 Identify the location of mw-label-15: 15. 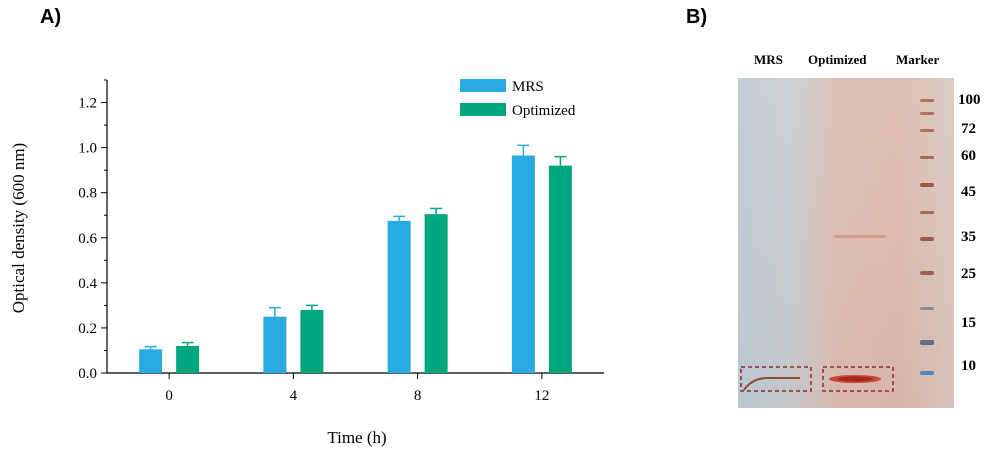
(968, 323).